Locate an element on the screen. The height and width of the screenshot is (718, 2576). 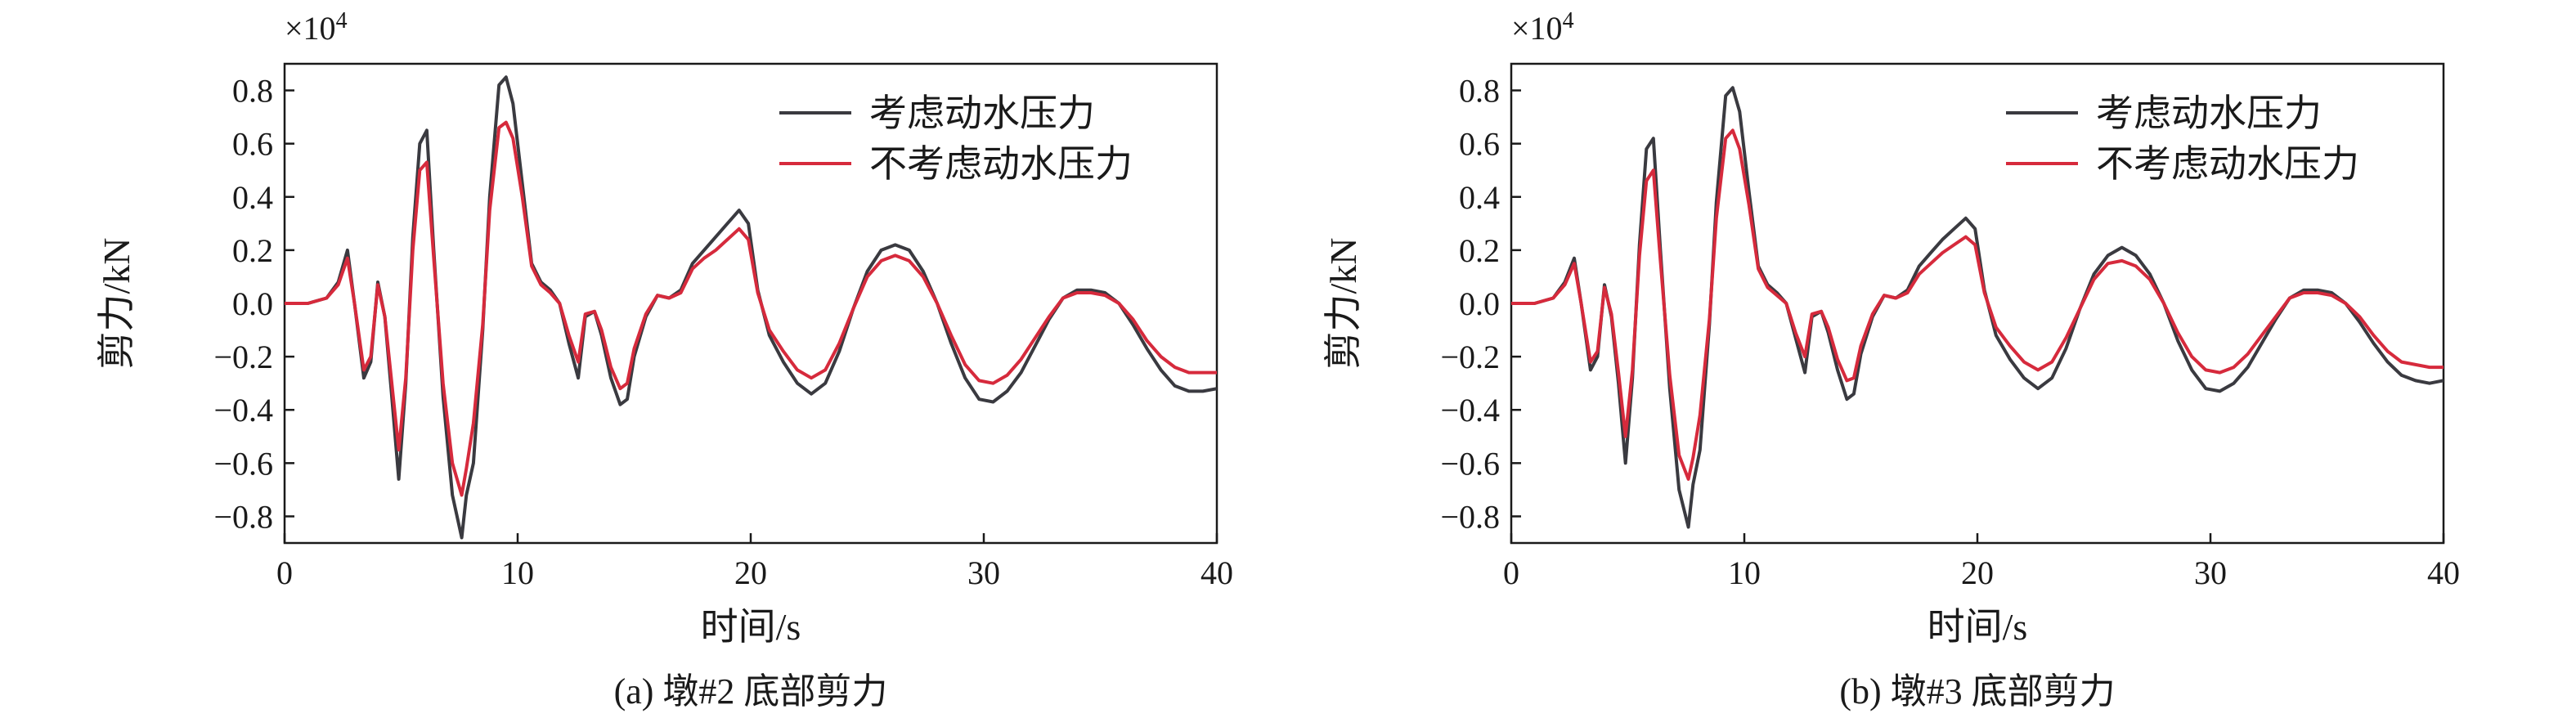
figure-caption: (a) 墩#2 底部剪力 is located at coordinates (751, 691).